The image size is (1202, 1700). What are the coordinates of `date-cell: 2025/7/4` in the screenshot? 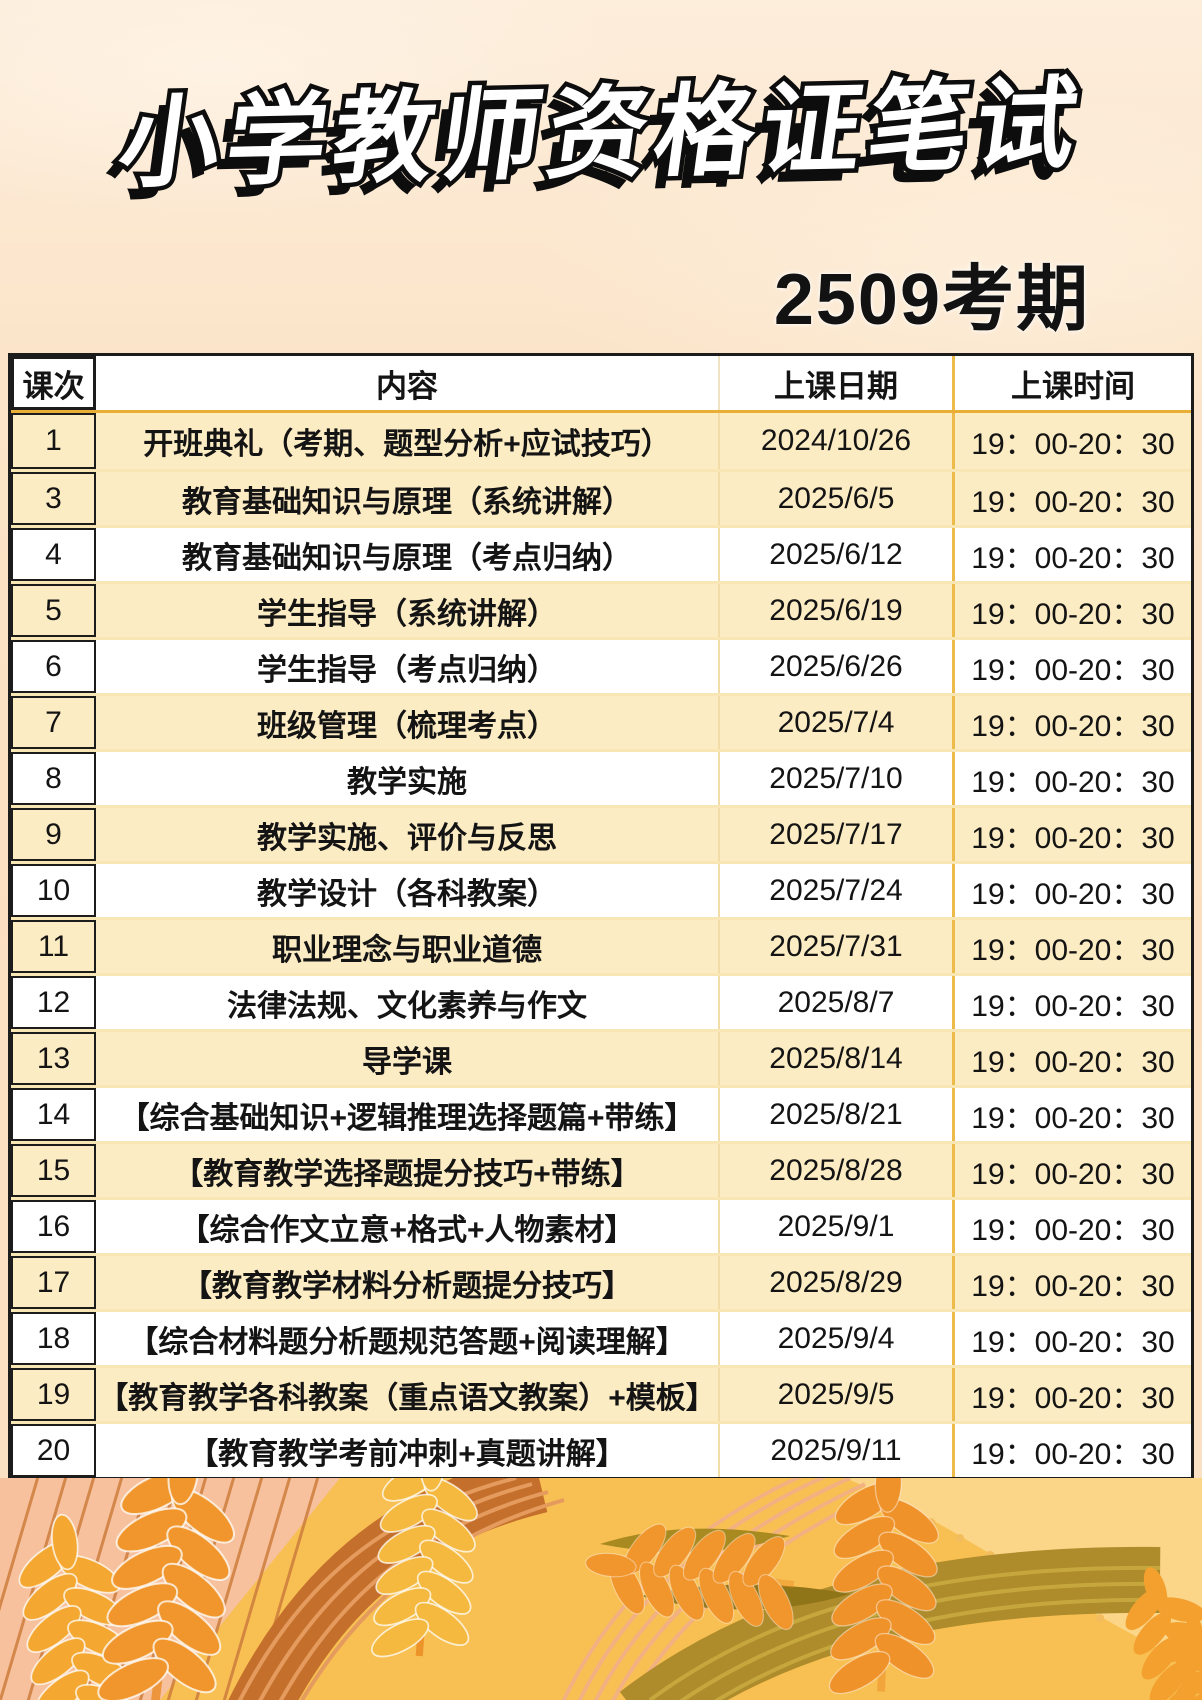 It's located at (835, 722).